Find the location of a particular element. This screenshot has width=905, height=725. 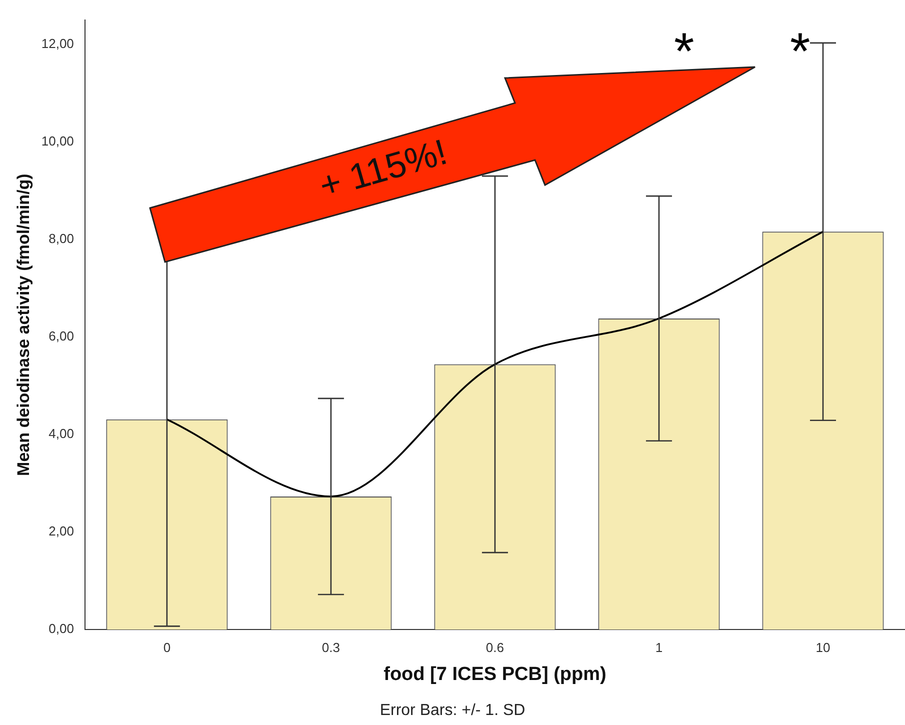

y-tick-label: 10,00 is located at coordinates (57, 141).